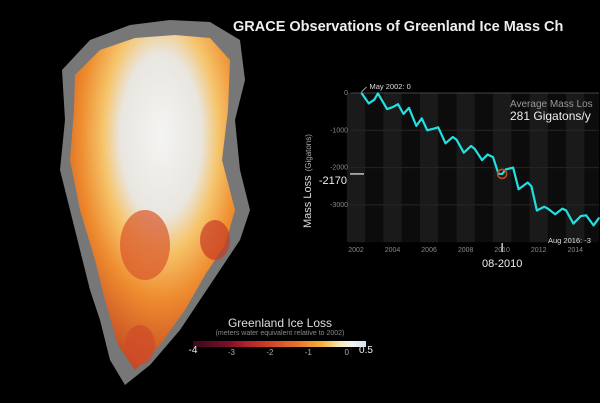 This screenshot has width=600, height=403. What do you see at coordinates (575, 250) in the screenshot?
I see `x-tick-label: 2014` at bounding box center [575, 250].